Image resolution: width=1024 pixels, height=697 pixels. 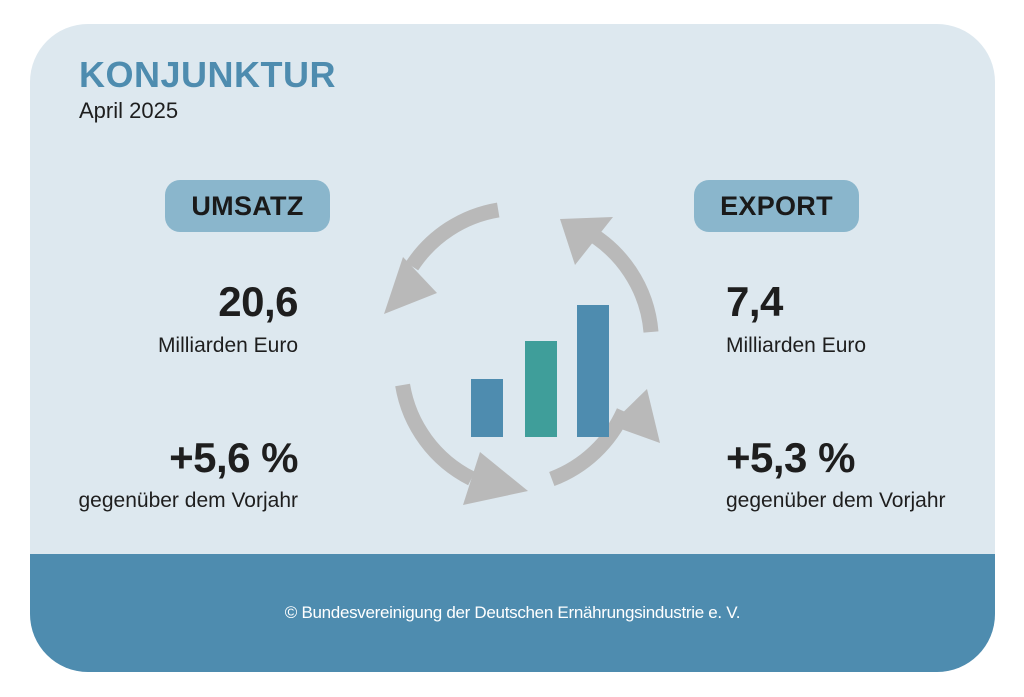 I want to click on arrowhead-top, so click(x=586, y=241).